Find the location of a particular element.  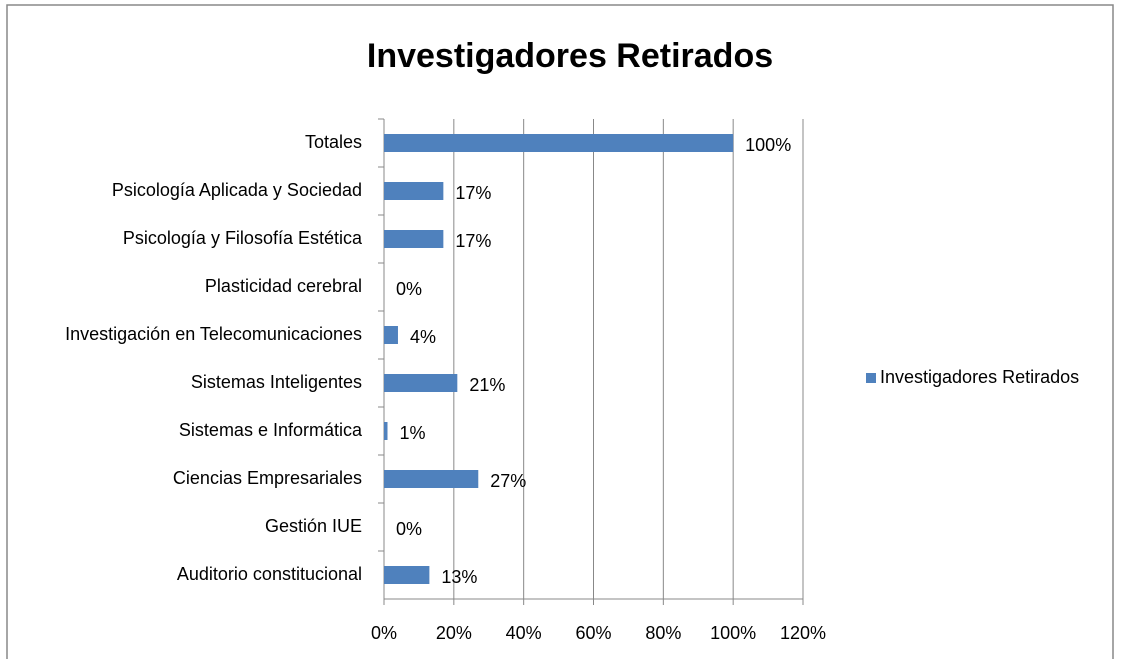

y-tick-label: Sistemas Inteligentes is located at coordinates (276, 382).